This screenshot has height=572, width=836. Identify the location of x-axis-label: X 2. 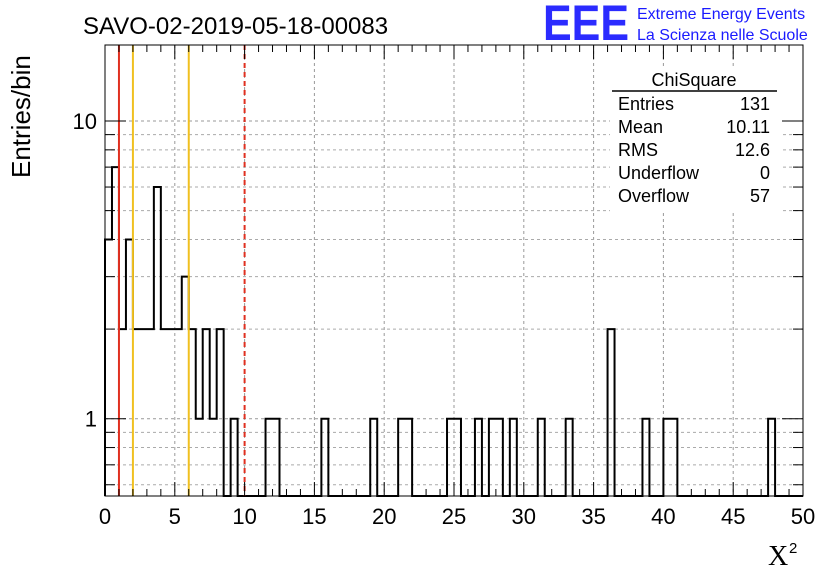
(782, 556).